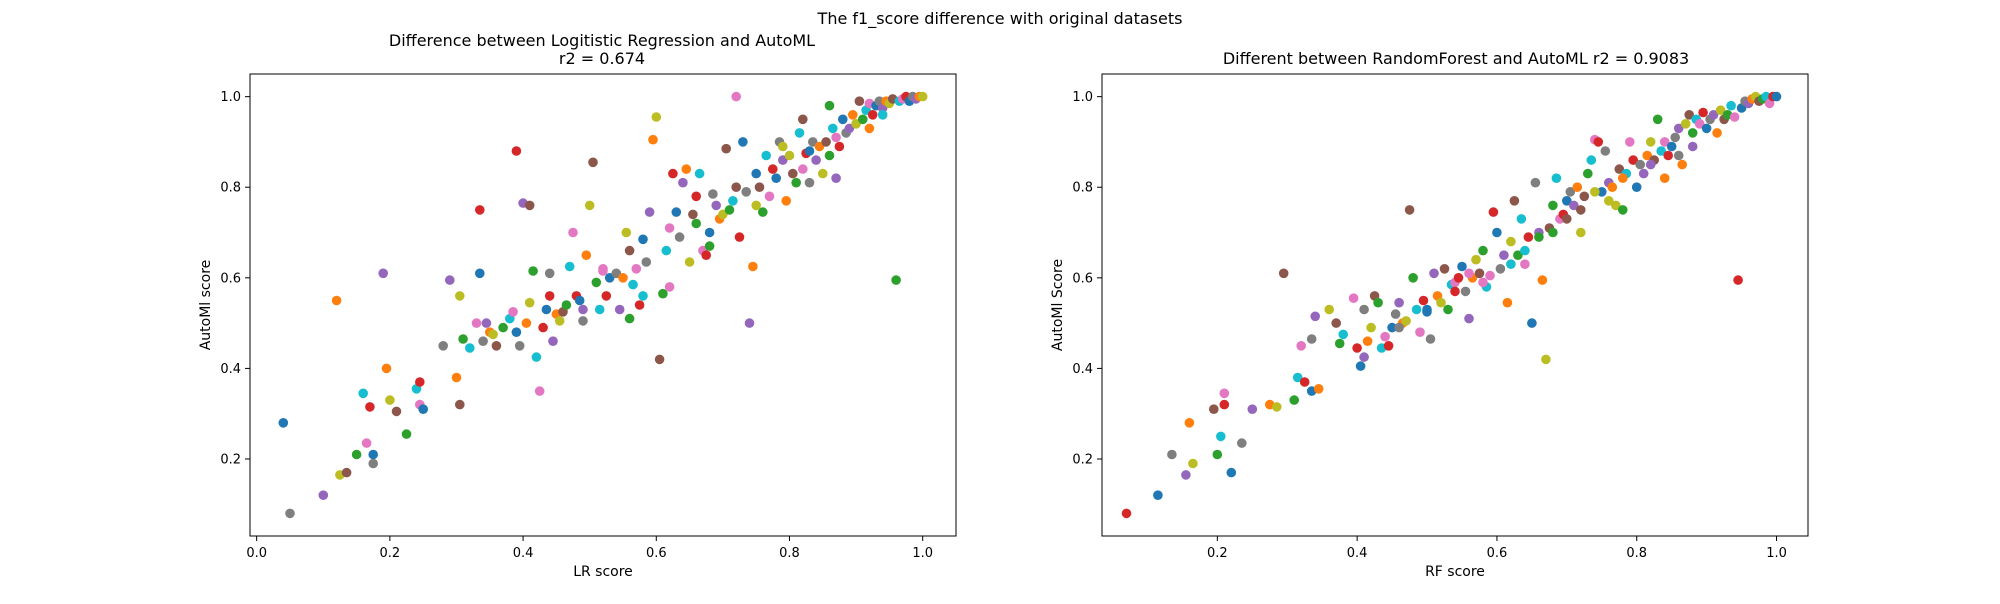  What do you see at coordinates (1082, 369) in the screenshot?
I see `rf-y-tick-label: 0.4` at bounding box center [1082, 369].